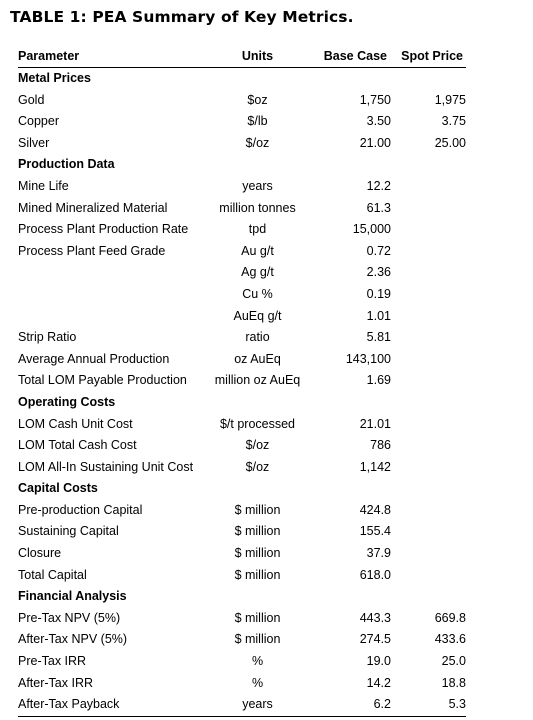  What do you see at coordinates (453, 121) in the screenshot?
I see `spot-price-cell: 3.75` at bounding box center [453, 121].